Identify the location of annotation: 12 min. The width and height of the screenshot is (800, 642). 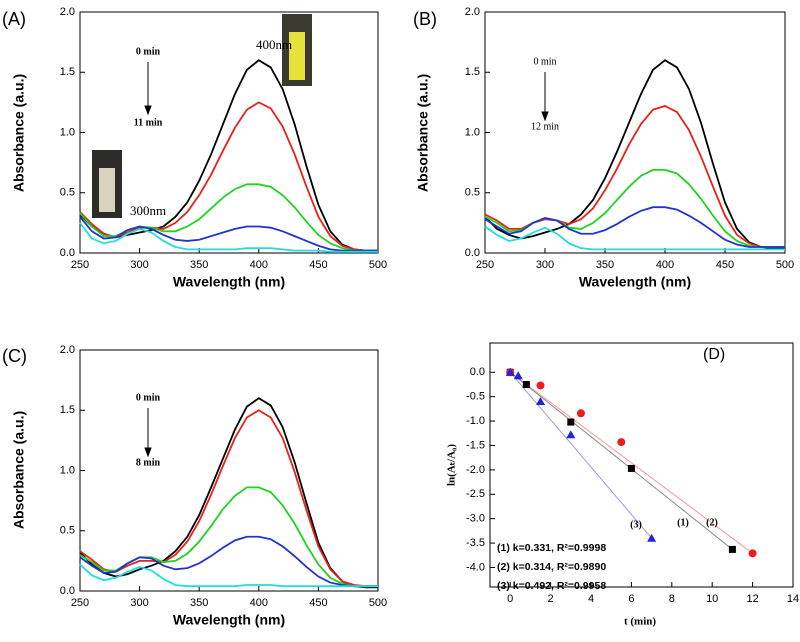
(545, 126).